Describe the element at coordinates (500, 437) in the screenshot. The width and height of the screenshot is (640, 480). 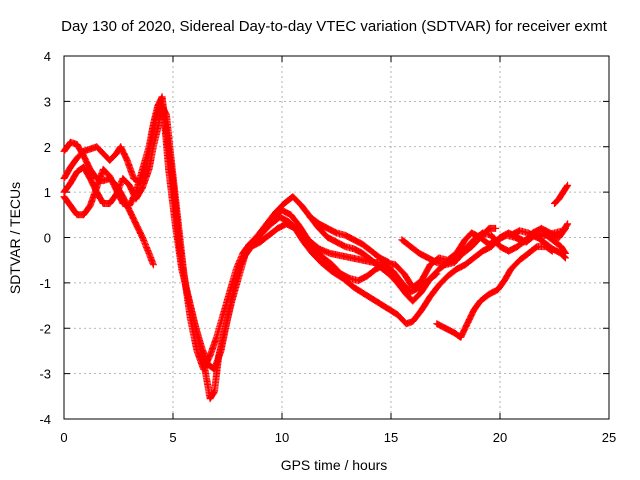
I see `x-tick-label: 20` at that location.